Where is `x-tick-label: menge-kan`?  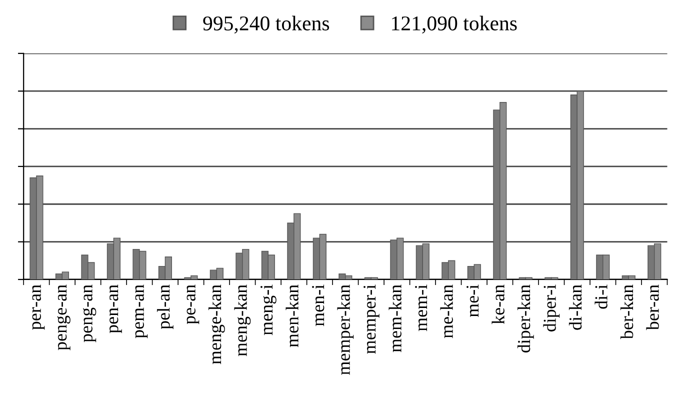
x-tick-label: menge-kan is located at coordinates (216, 324).